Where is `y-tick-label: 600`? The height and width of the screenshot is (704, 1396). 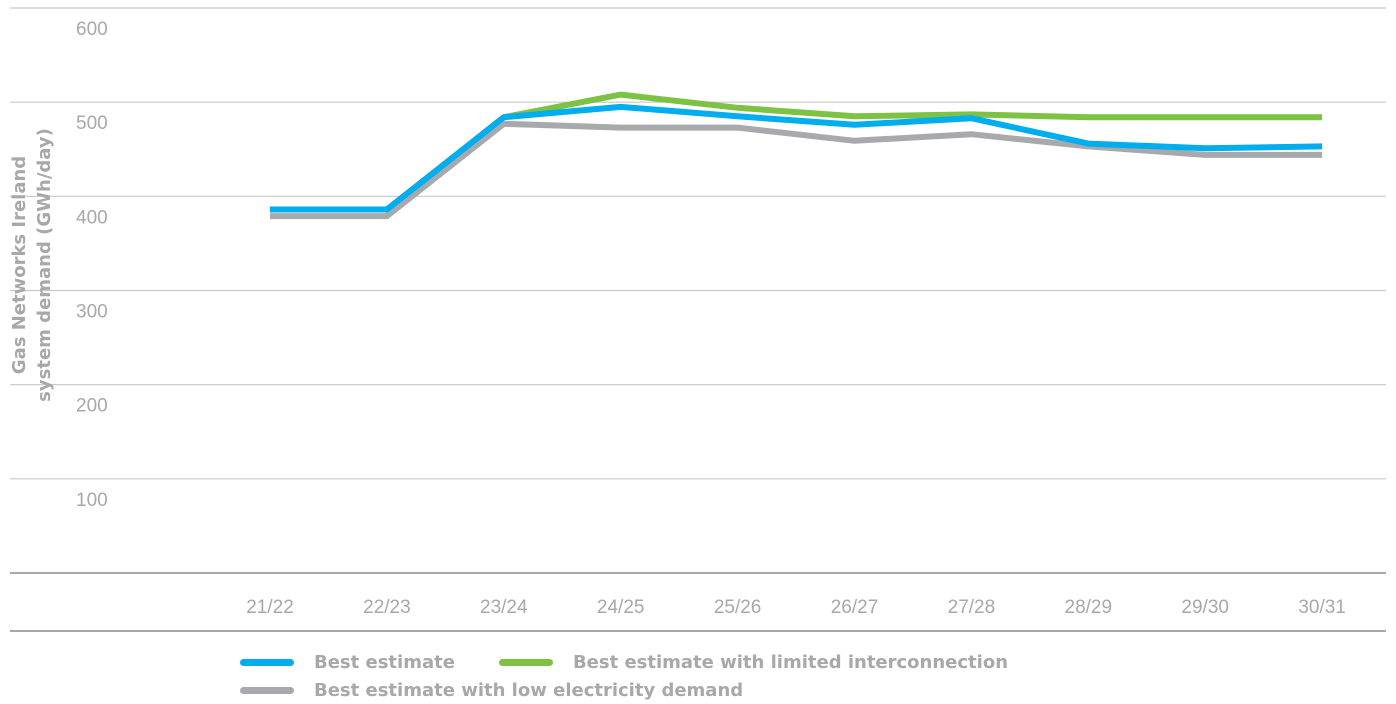 y-tick-label: 600 is located at coordinates (92, 29).